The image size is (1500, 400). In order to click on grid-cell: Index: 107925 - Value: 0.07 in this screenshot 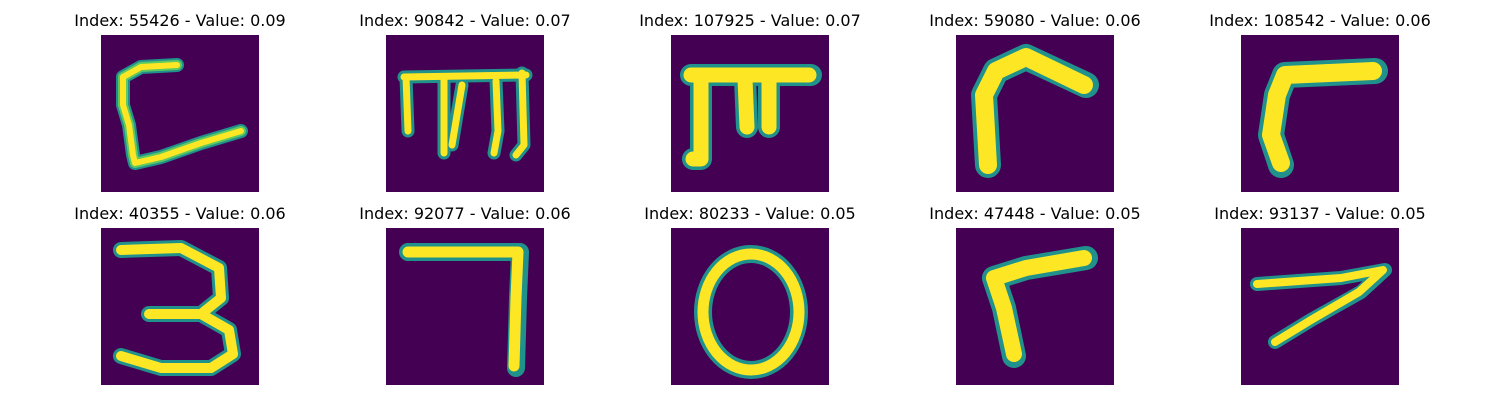, I will do `click(750, 96)`.